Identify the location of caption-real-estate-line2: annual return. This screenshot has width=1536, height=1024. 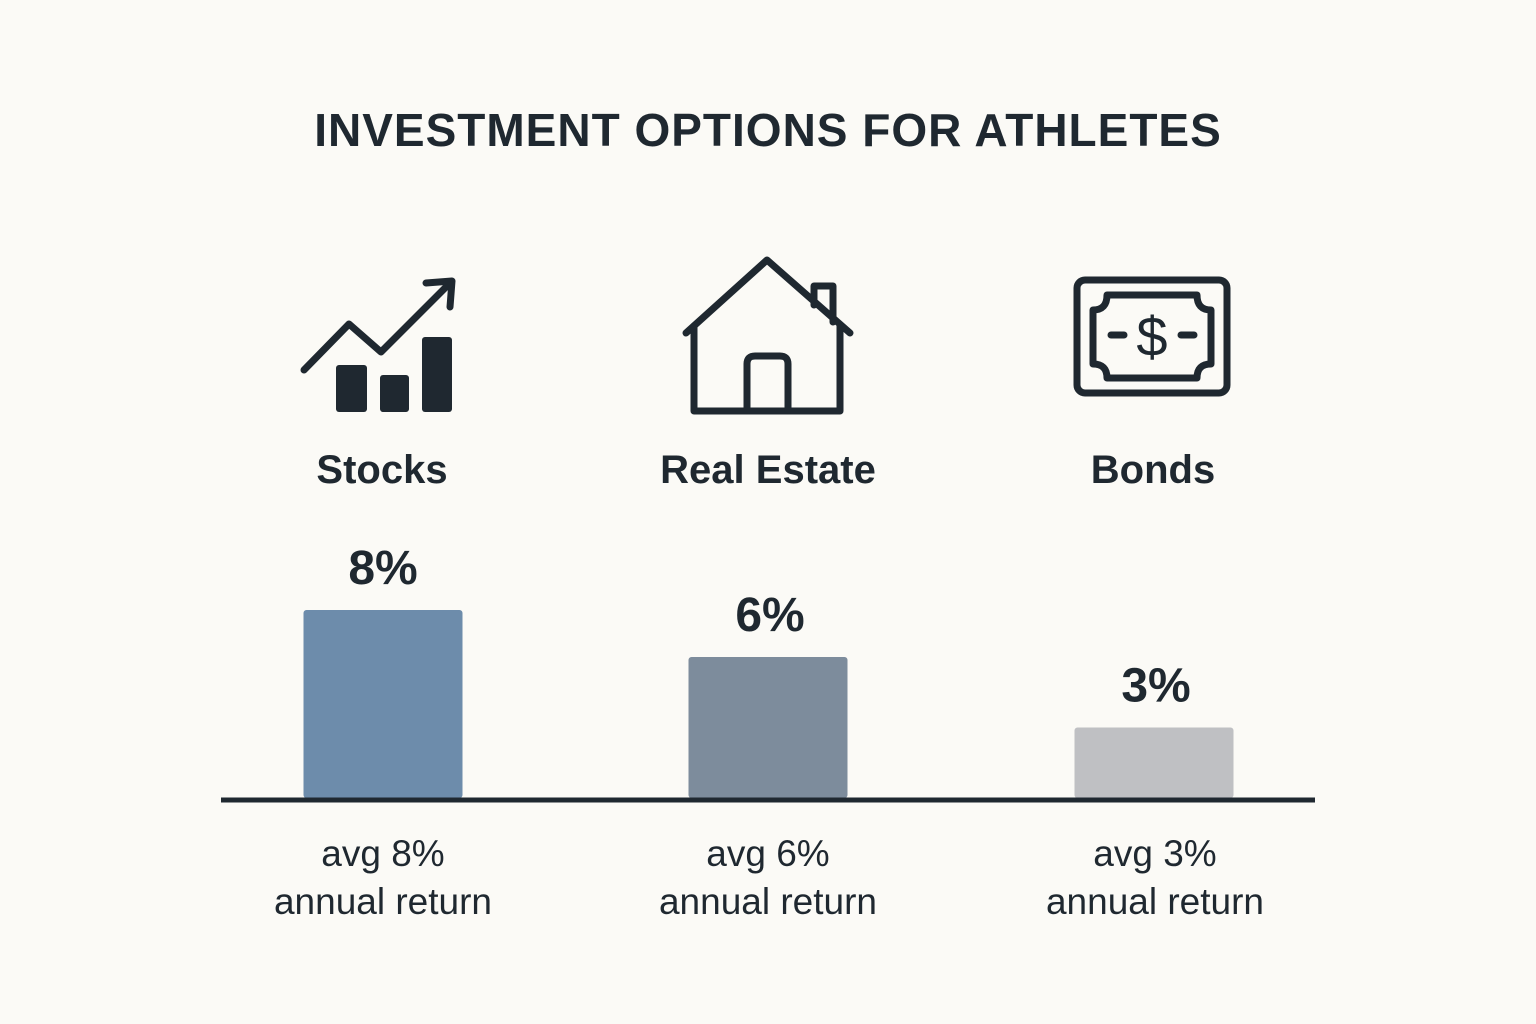
(768, 901).